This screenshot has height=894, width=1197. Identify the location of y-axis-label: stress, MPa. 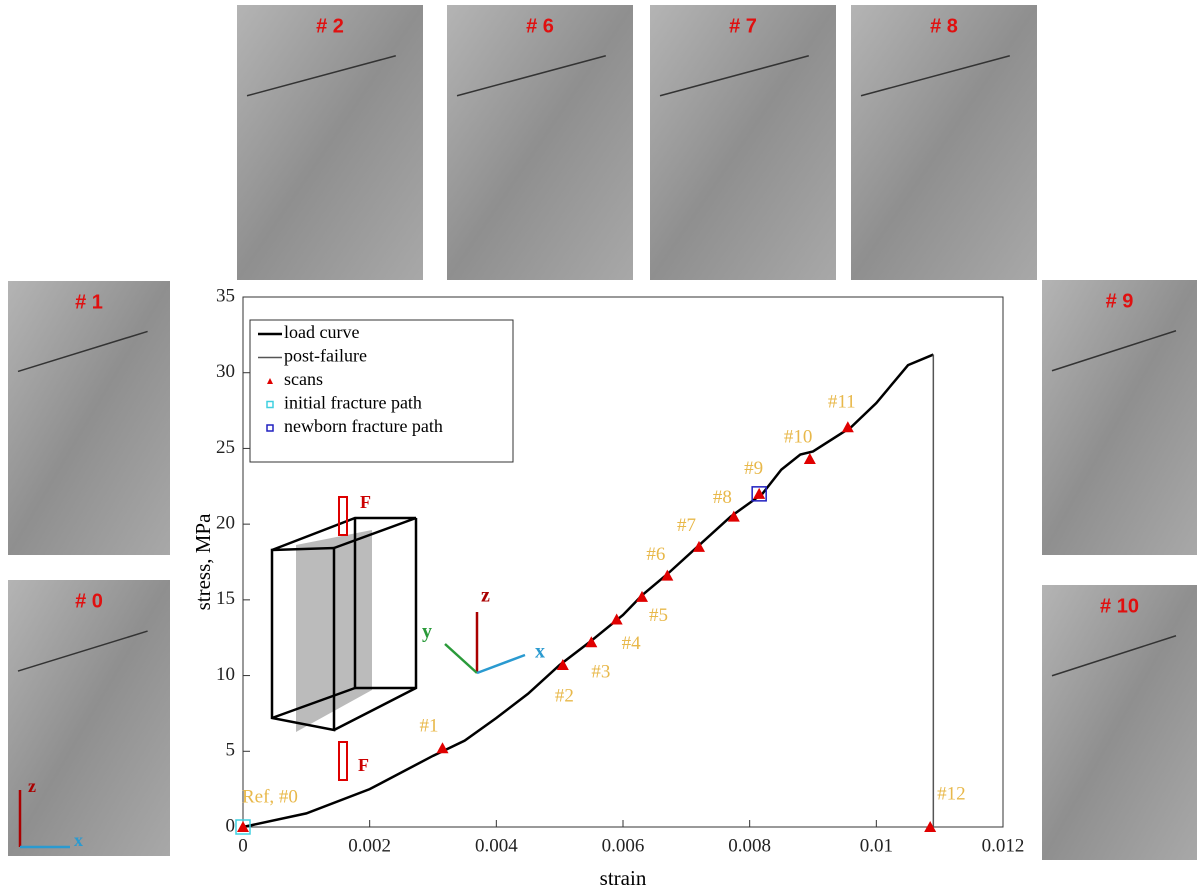
(203, 562).